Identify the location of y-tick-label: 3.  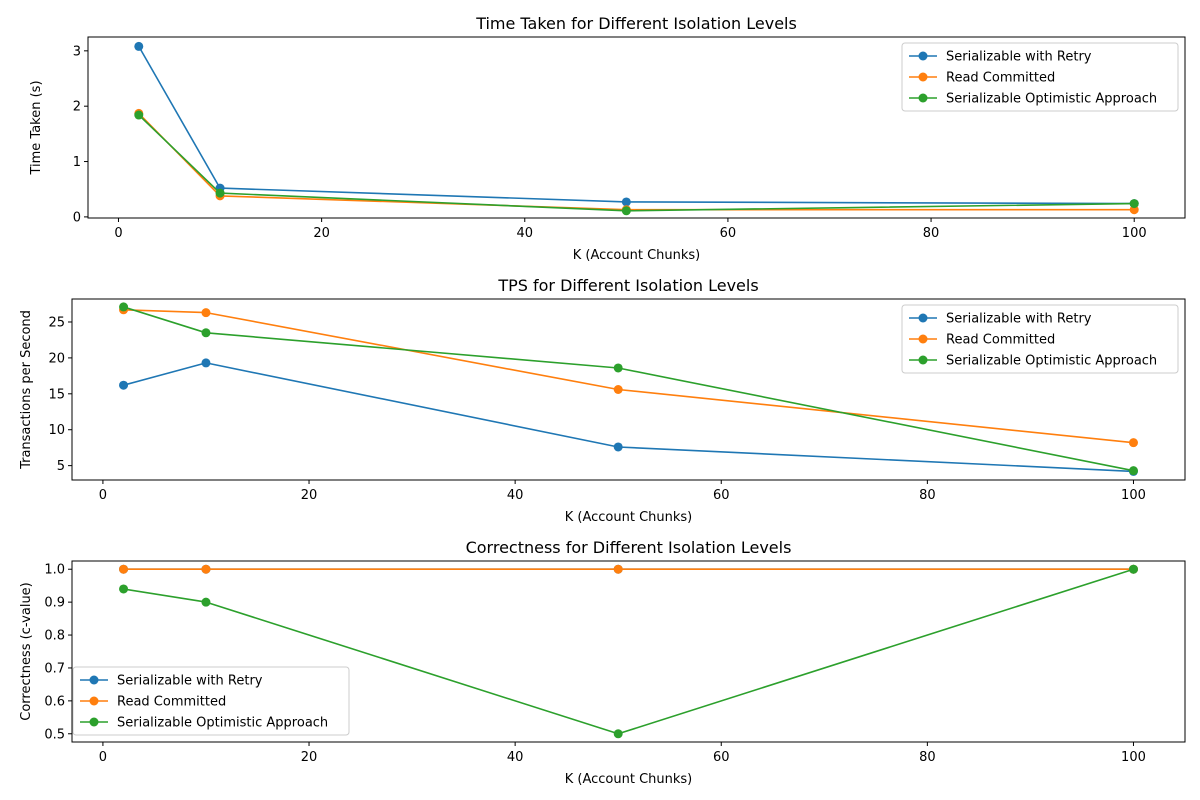
(77, 51).